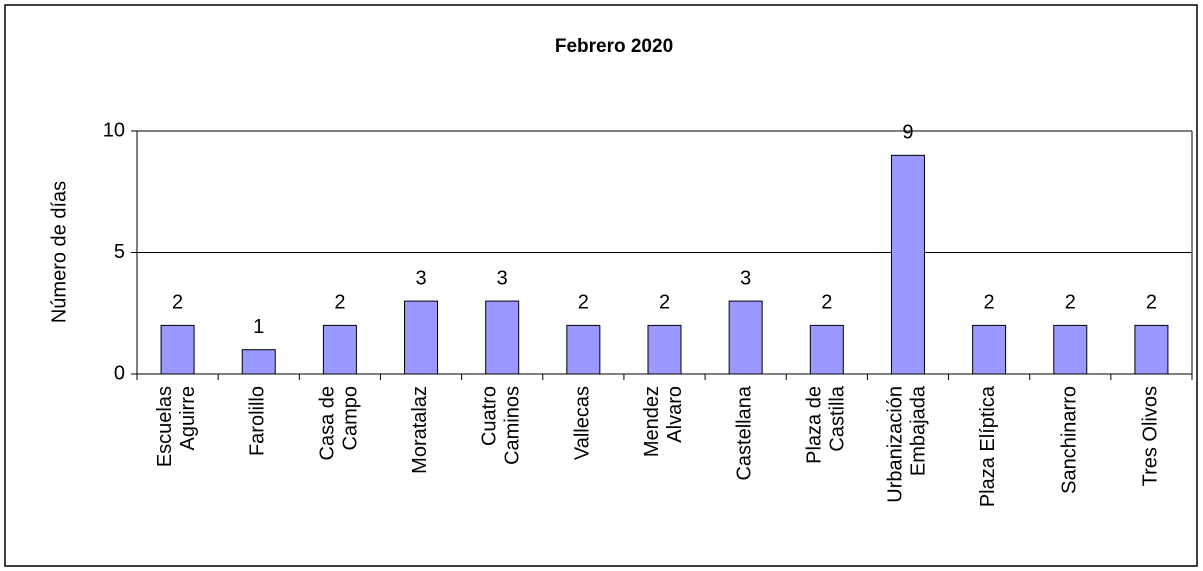 This screenshot has width=1203, height=571. I want to click on x-tick-label-line: Sanchinarro, so click(1070, 440).